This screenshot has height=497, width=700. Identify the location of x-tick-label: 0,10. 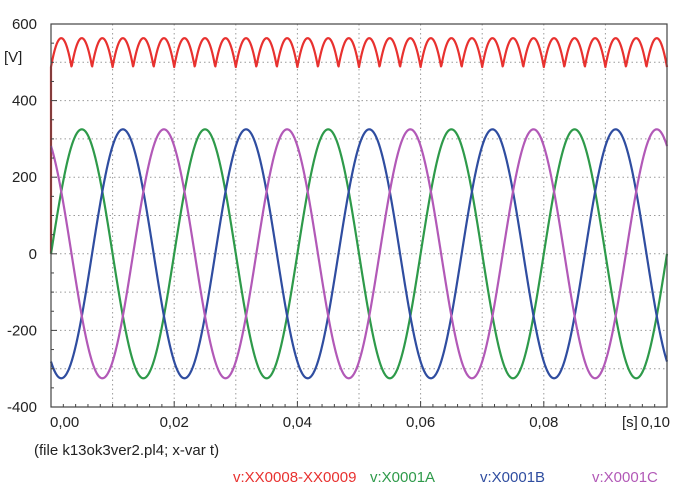
(655, 422).